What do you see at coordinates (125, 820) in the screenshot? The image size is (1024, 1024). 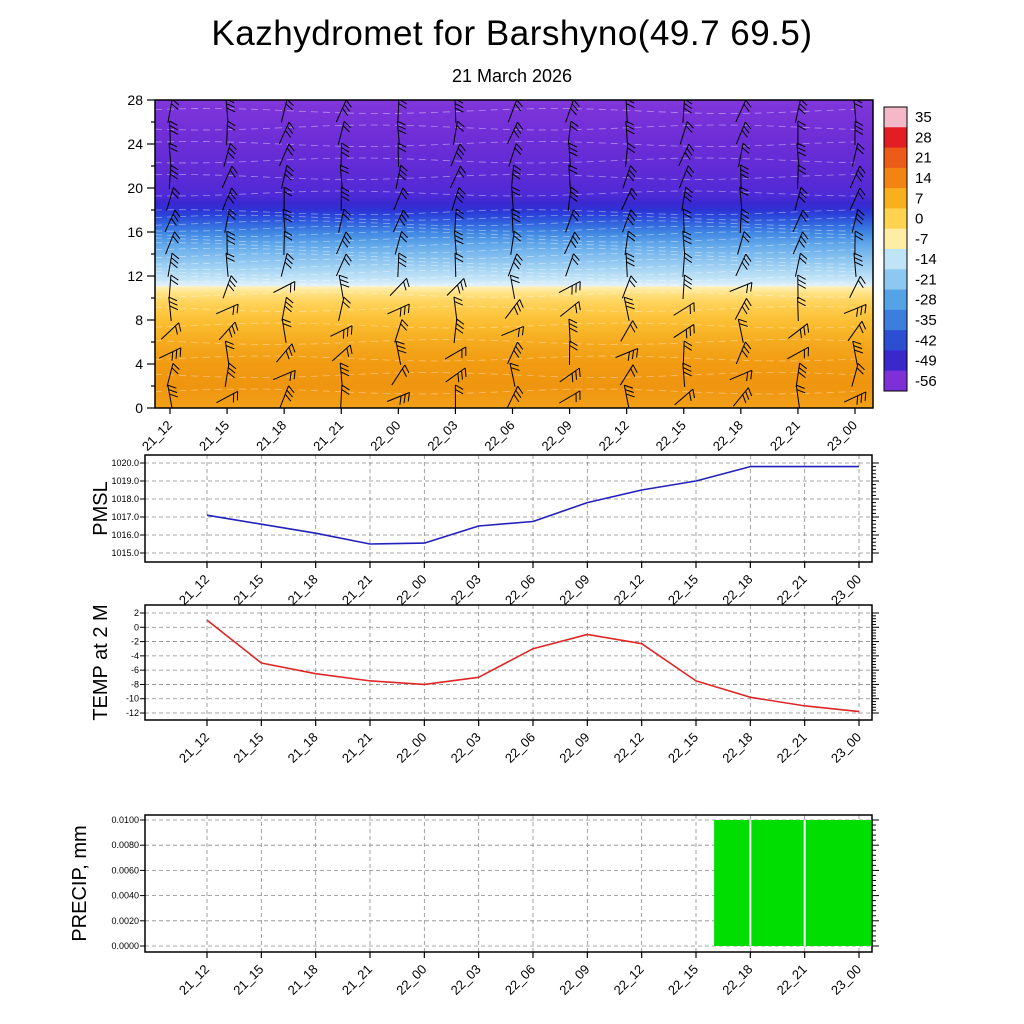 I see `y-tick-label: 0.0100` at bounding box center [125, 820].